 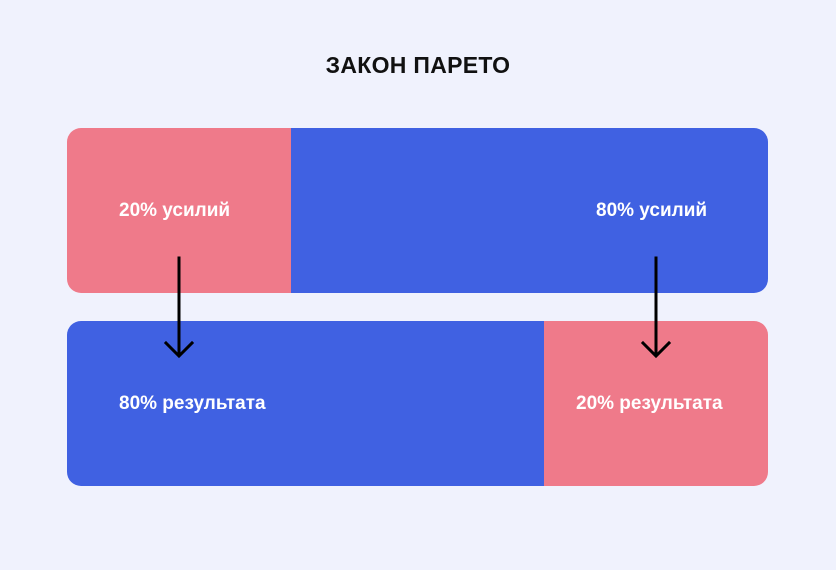 I want to click on result-20-segment: 20% результата, so click(x=656, y=403).